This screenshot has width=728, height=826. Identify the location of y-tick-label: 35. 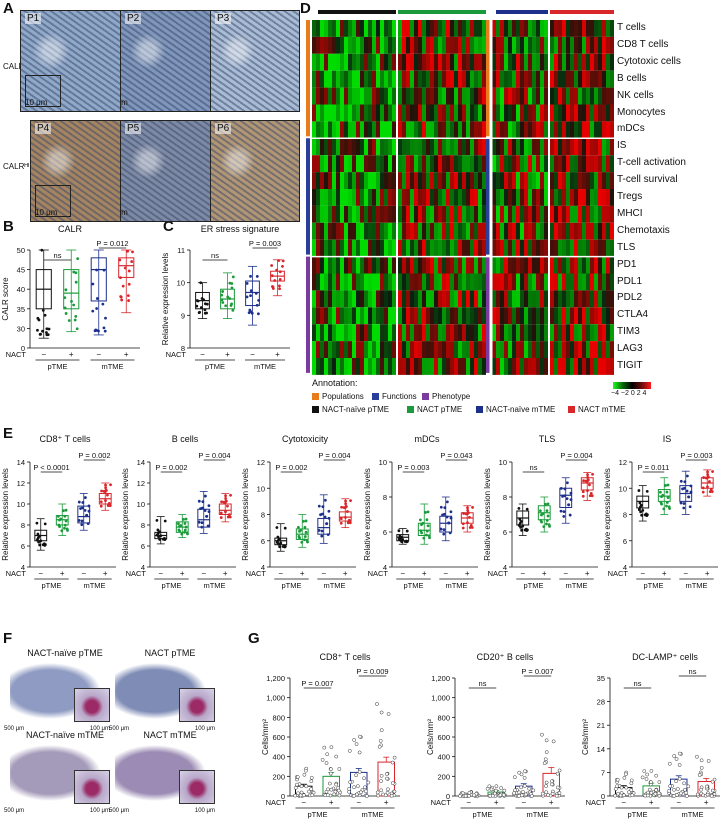
(21, 309).